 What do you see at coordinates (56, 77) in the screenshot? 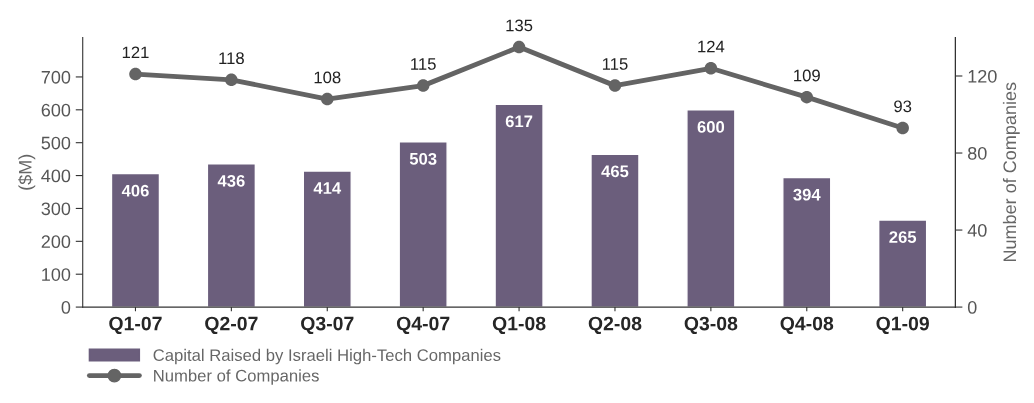
I see `y-tick-label: 700` at bounding box center [56, 77].